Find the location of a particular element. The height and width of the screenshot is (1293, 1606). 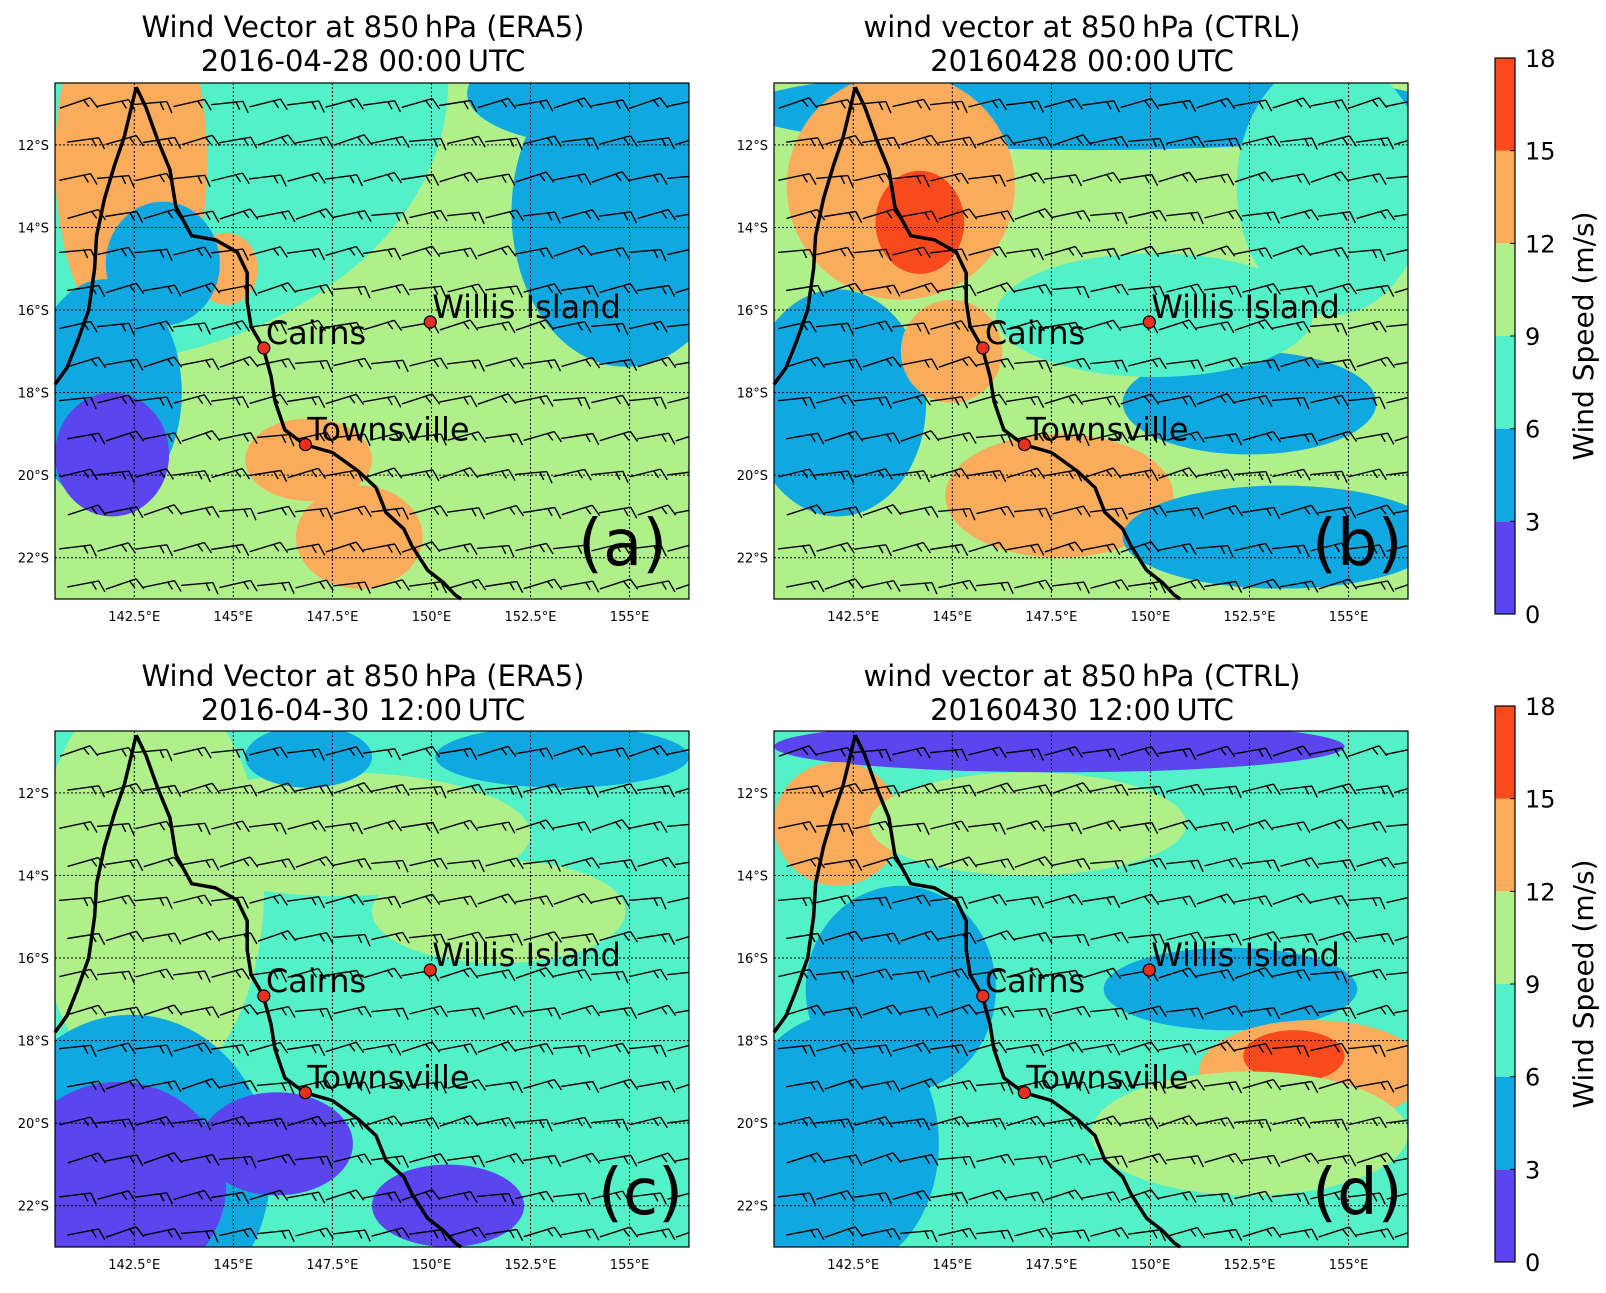

coastline is located at coordinates (258, 343).